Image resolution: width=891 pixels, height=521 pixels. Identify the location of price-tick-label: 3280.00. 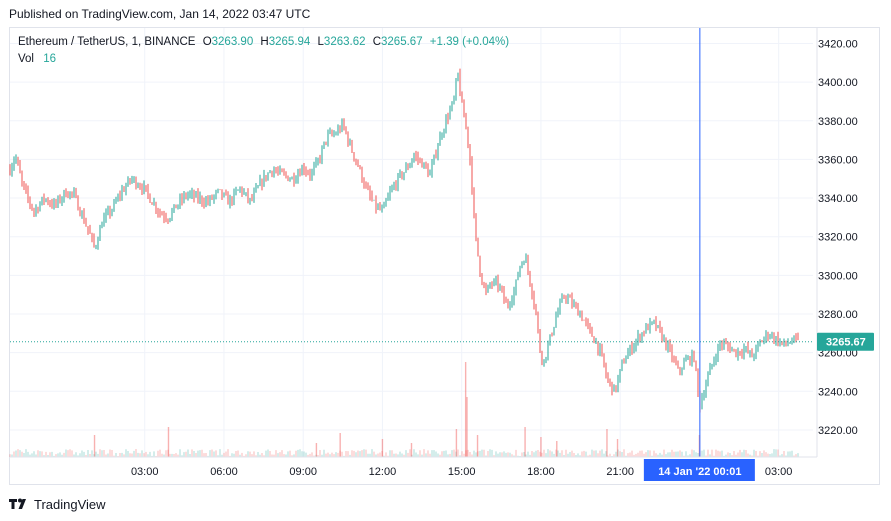
(838, 315).